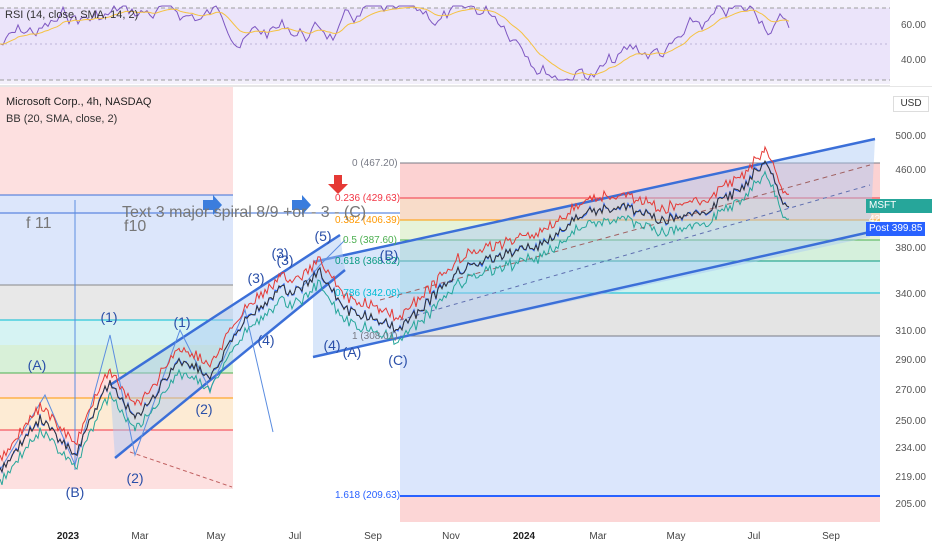  What do you see at coordinates (910, 294) in the screenshot?
I see `price-tick: 340.00` at bounding box center [910, 294].